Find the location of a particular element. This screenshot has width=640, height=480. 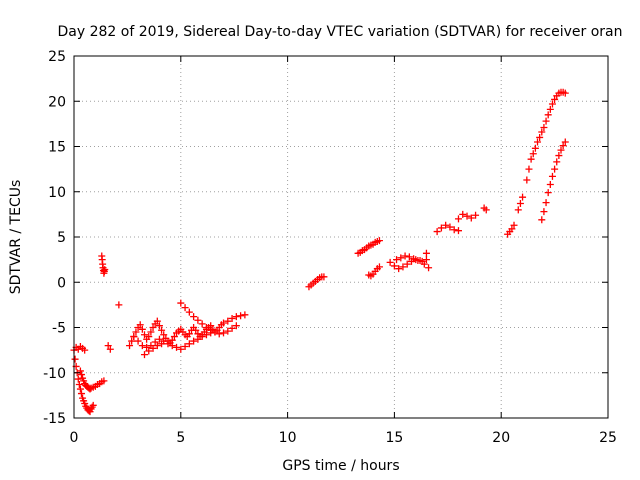

series-arc-k is located at coordinates (316, 282).